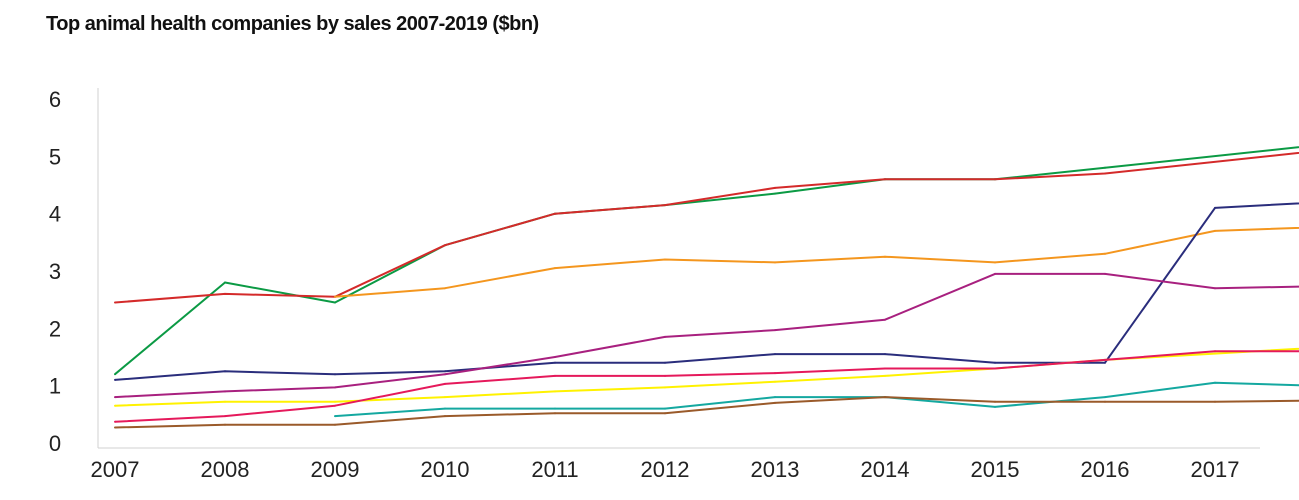 The height and width of the screenshot is (500, 1299). What do you see at coordinates (335, 469) in the screenshot?
I see `x-tick-label: 2009` at bounding box center [335, 469].